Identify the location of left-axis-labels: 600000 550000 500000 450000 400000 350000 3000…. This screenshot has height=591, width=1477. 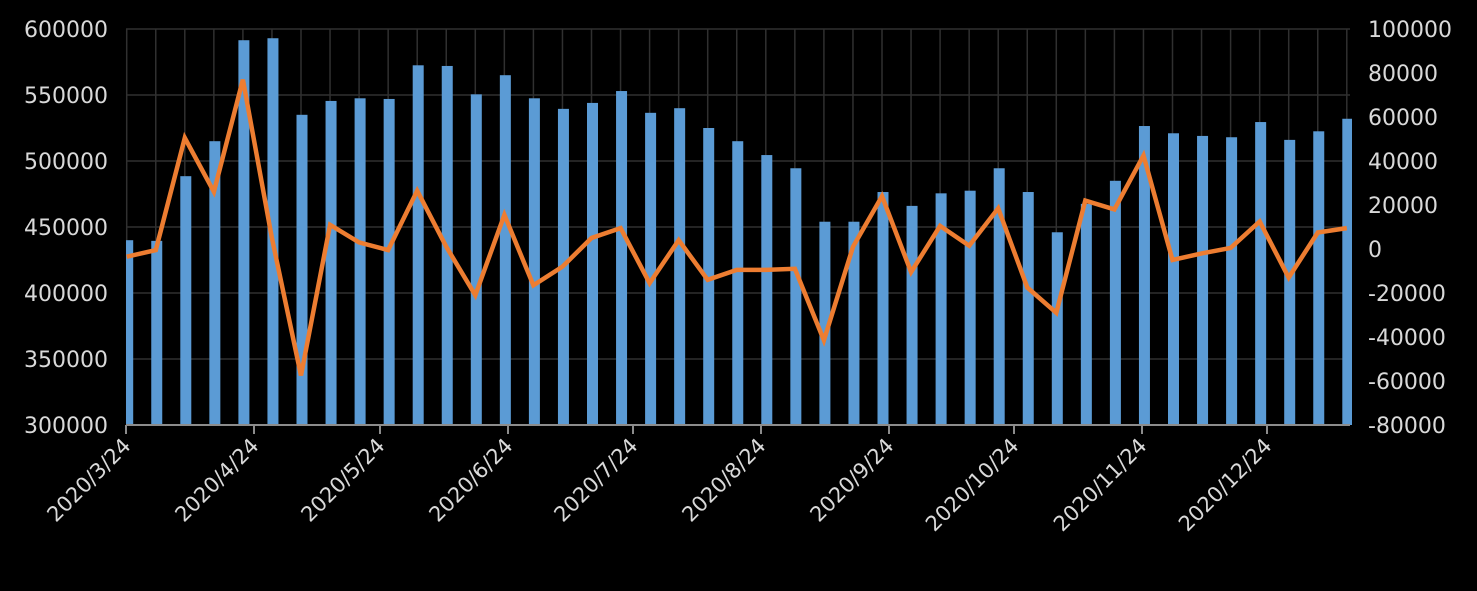
(66, 228).